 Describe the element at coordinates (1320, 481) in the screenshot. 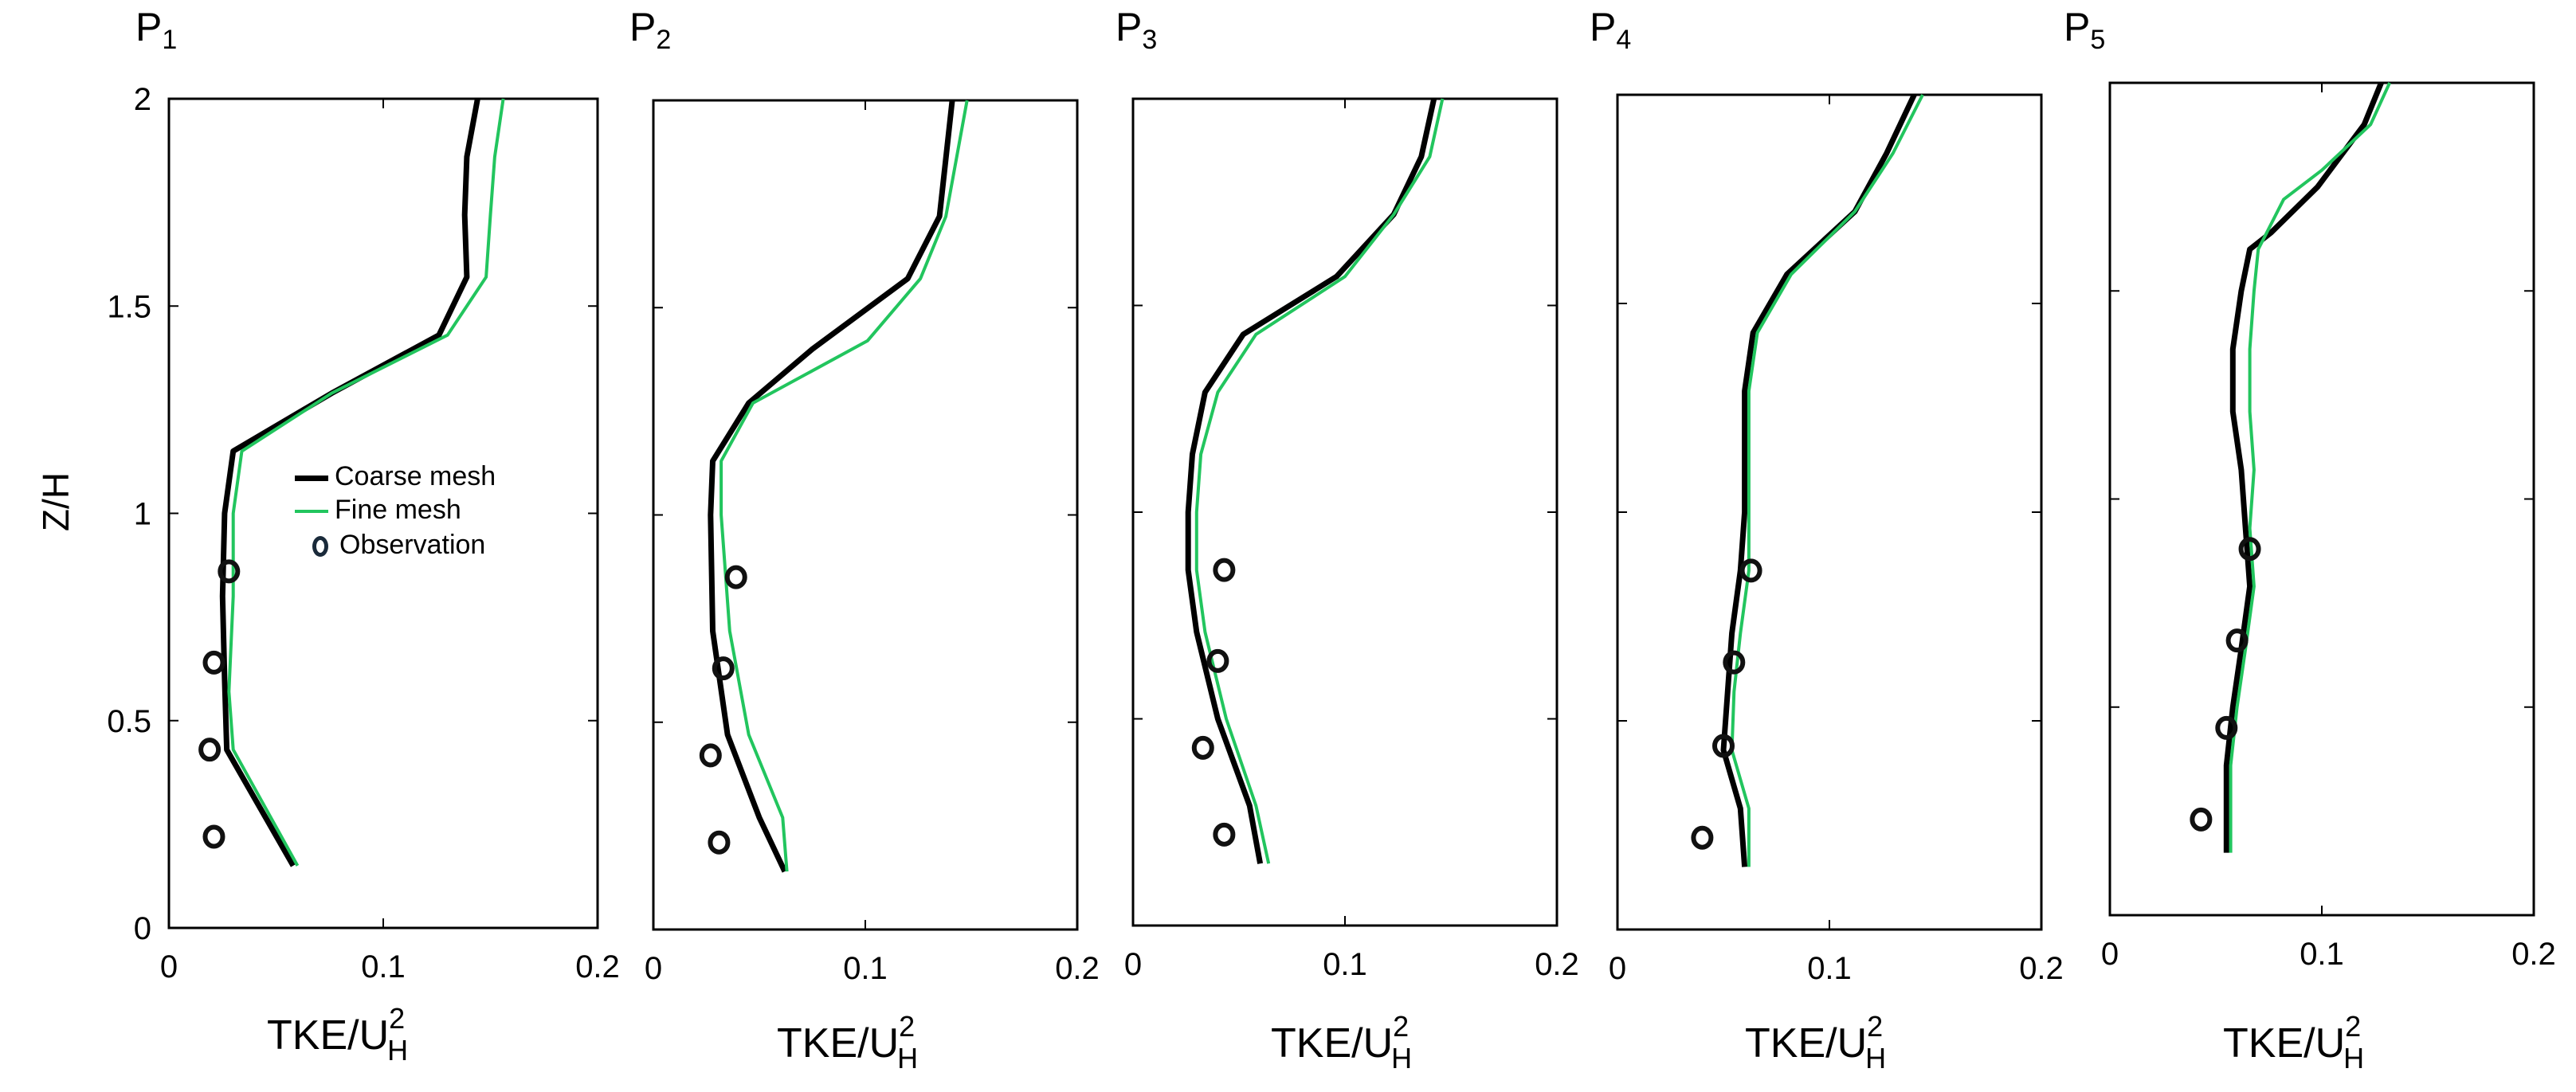

I see `fine-mesh-line-p3` at that location.